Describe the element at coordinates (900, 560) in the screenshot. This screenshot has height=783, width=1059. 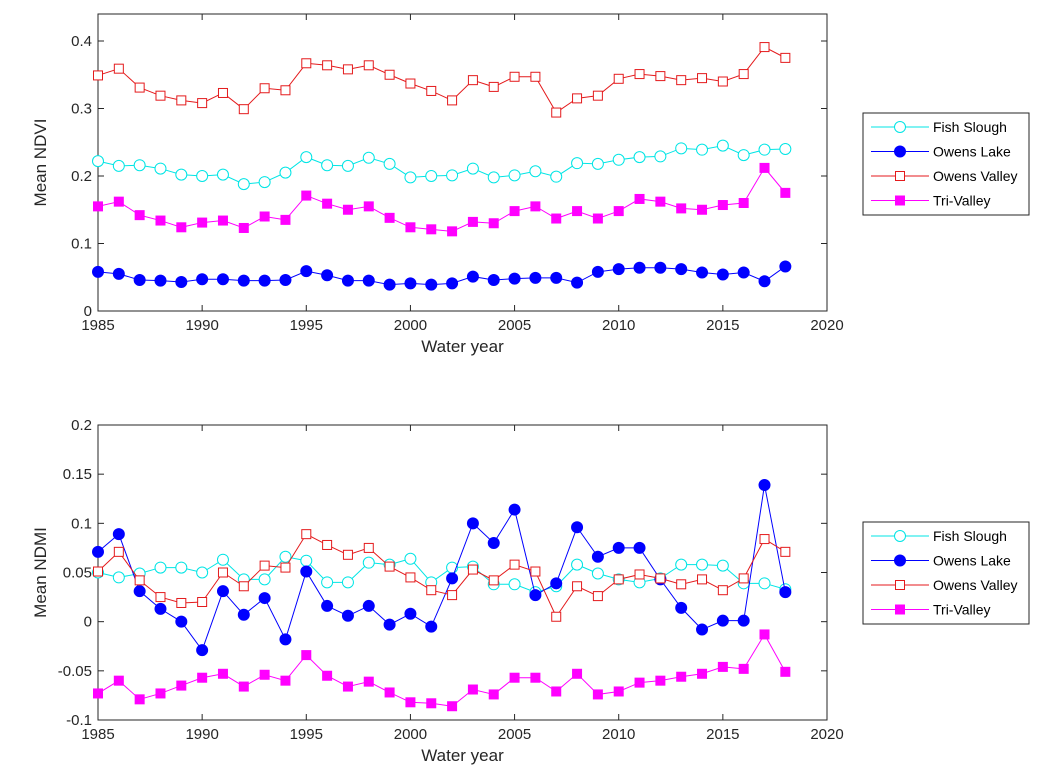
I see `chart-1-legend-marker` at that location.